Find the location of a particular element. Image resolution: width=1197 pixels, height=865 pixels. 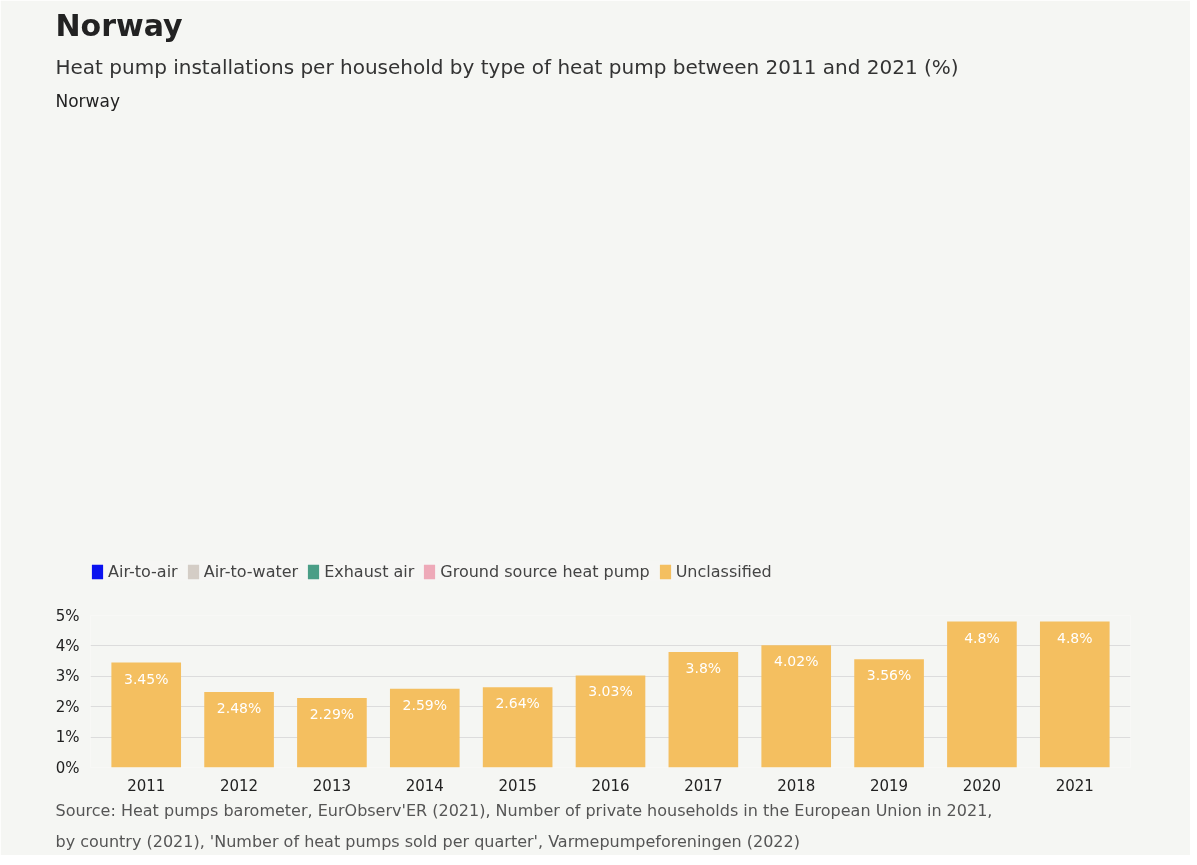

data-label: 3.56% is located at coordinates (889, 675).